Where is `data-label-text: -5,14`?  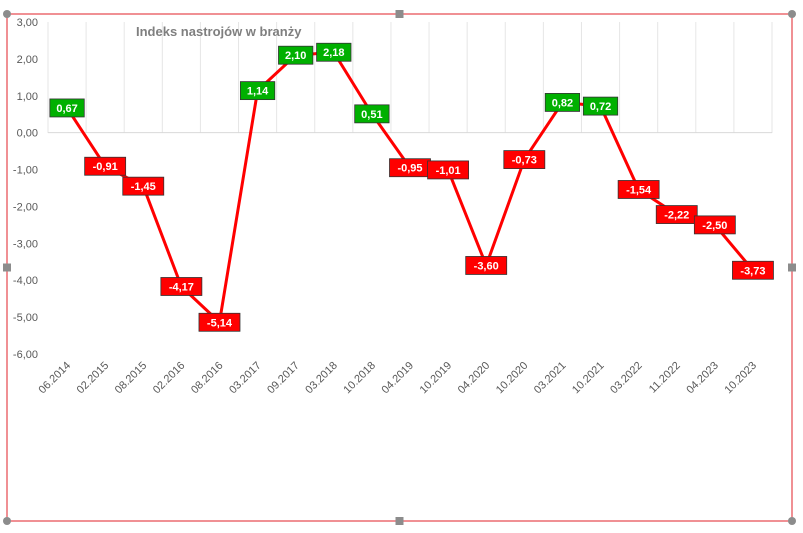
data-label-text: -5,14 is located at coordinates (220, 323).